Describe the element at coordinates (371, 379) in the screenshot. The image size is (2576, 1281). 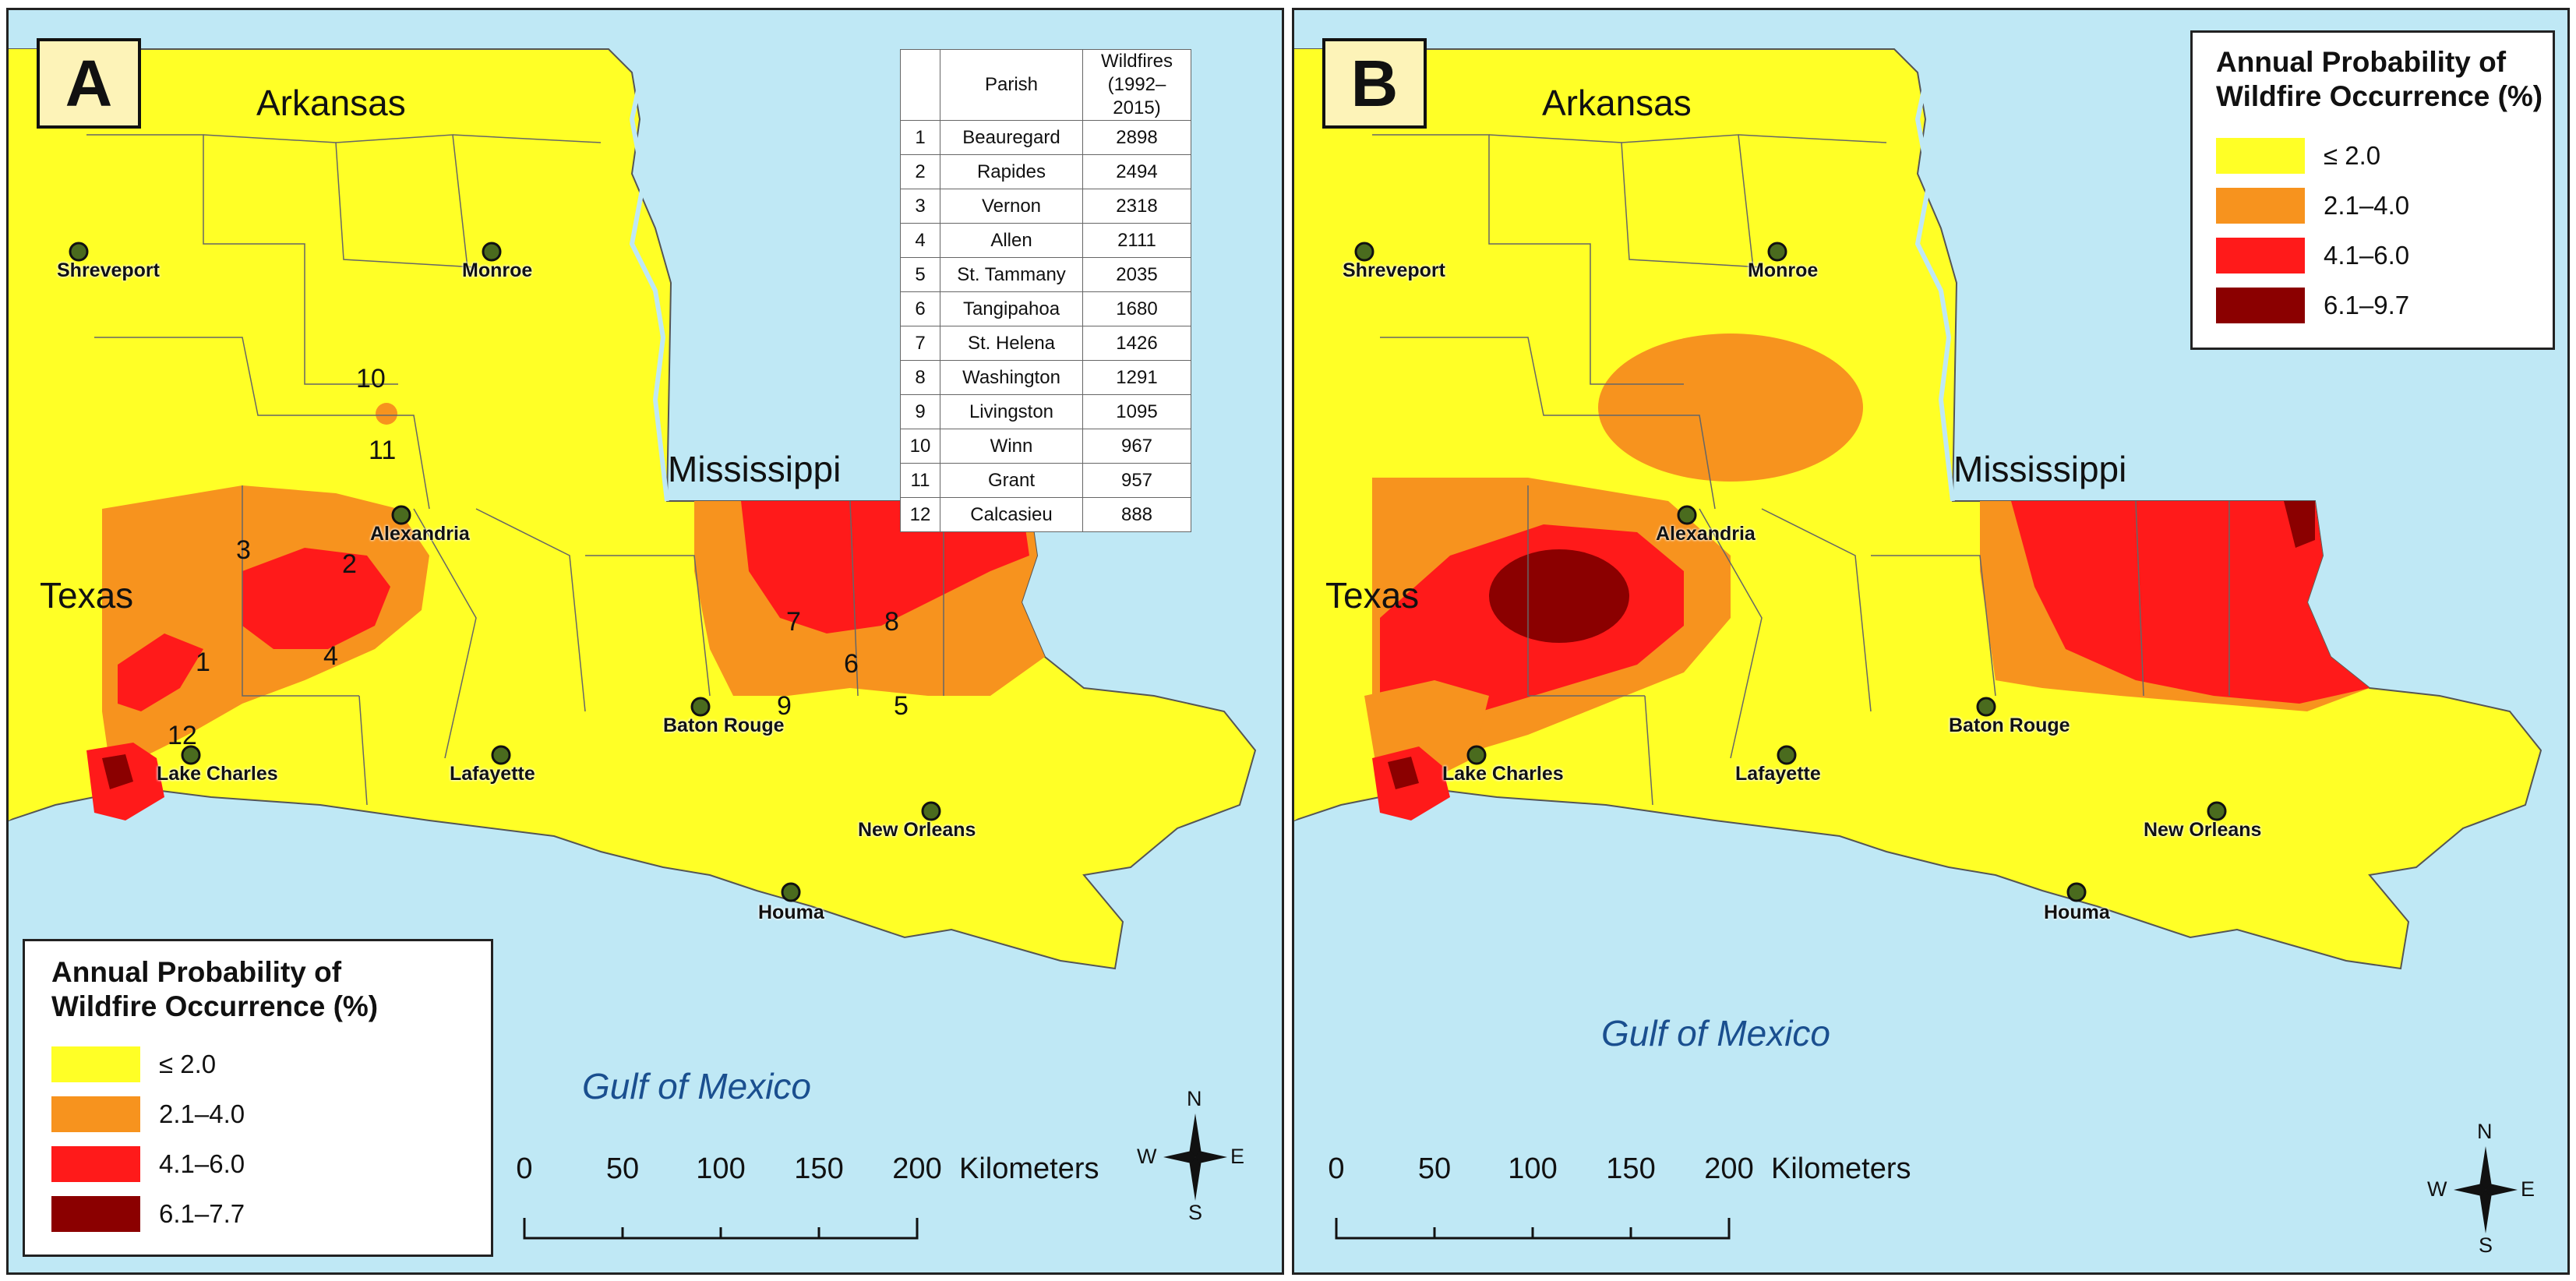
I see `map-number-10: 10` at that location.